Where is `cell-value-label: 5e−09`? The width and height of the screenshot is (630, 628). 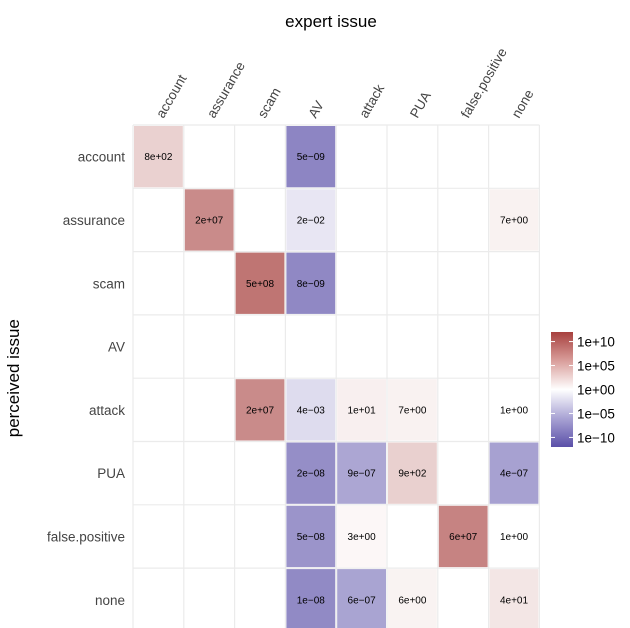
cell-value-label: 5e−09 is located at coordinates (311, 157).